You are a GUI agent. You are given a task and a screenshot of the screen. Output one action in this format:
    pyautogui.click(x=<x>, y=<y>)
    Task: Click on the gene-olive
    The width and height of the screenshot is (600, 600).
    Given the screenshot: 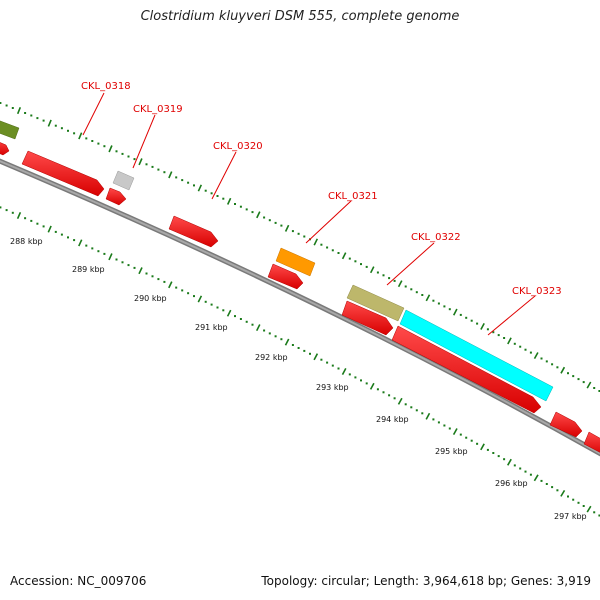 What is the action you would take?
    pyautogui.click(x=10, y=130)
    